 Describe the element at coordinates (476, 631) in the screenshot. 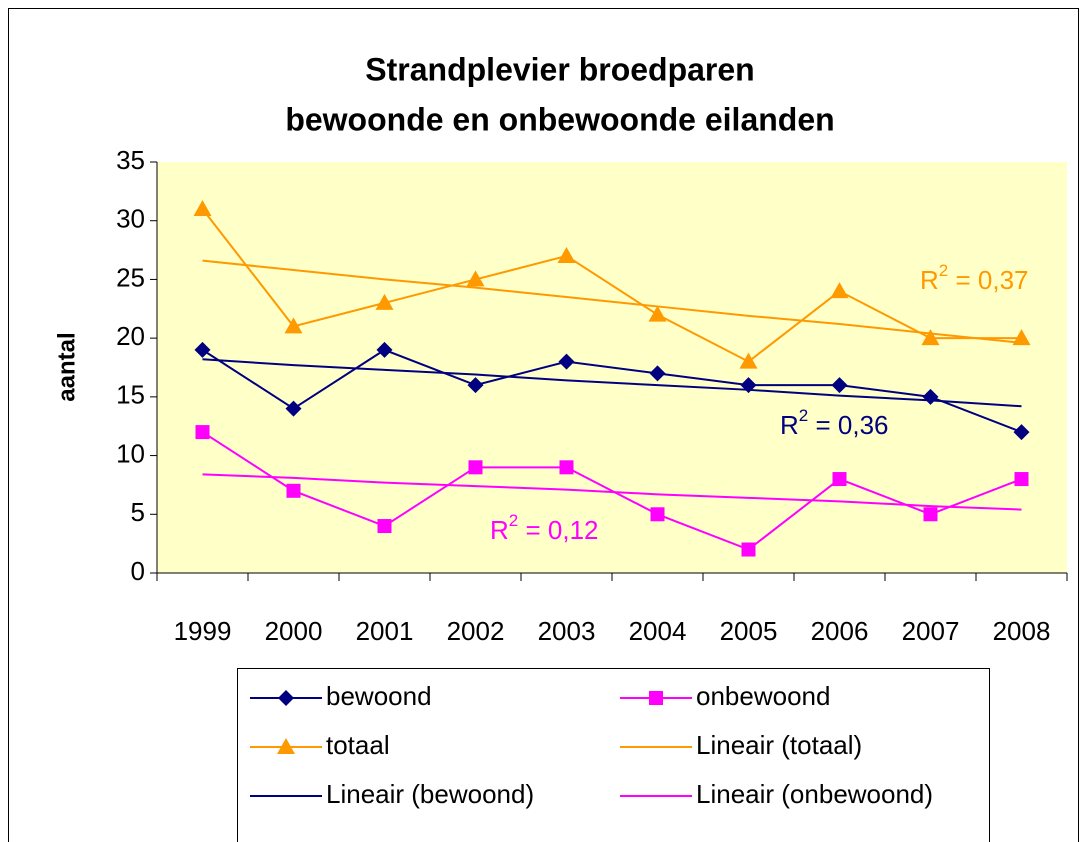

I see `x-tick-label: 2002` at that location.